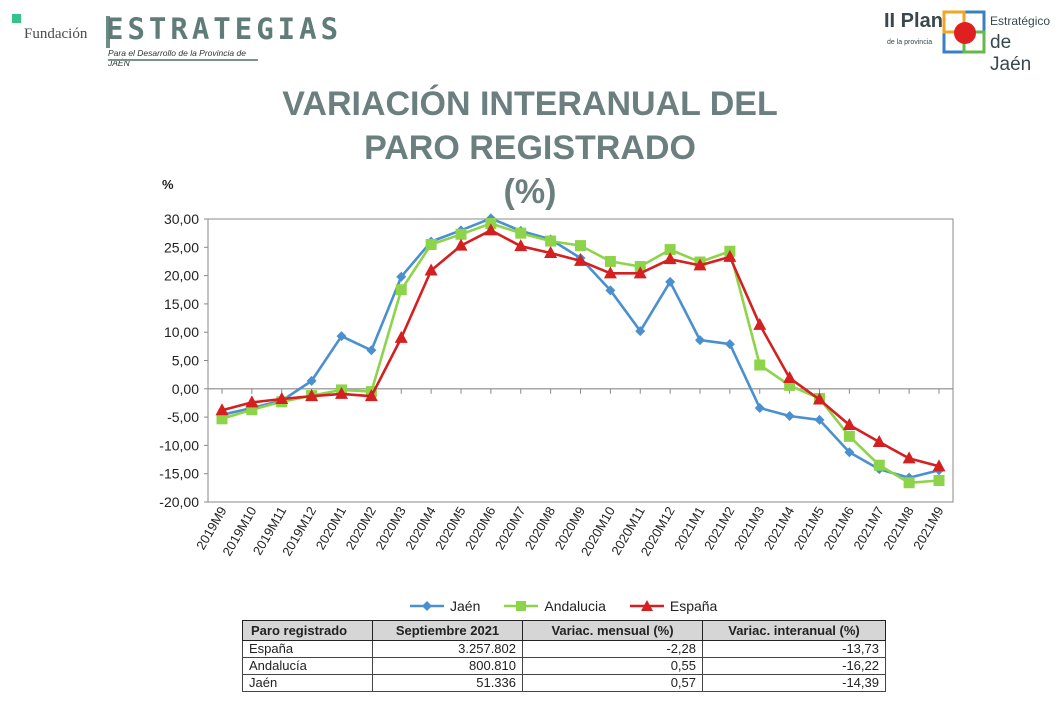  I want to click on y-tick-label: -15,00, so click(179, 474).